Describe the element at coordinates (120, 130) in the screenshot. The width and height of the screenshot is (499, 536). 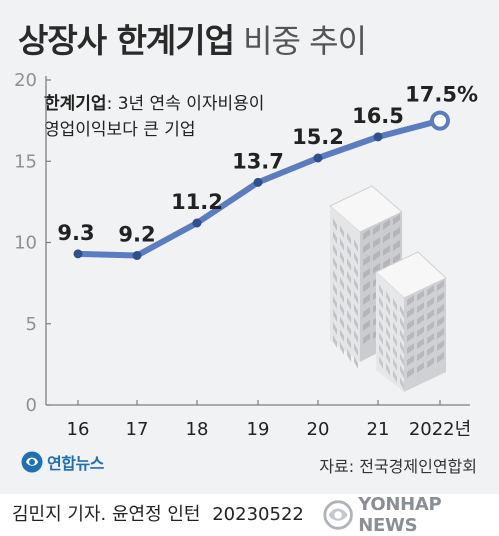
I see `subtitle-line-2: 영업이익보다 큰 기업` at that location.